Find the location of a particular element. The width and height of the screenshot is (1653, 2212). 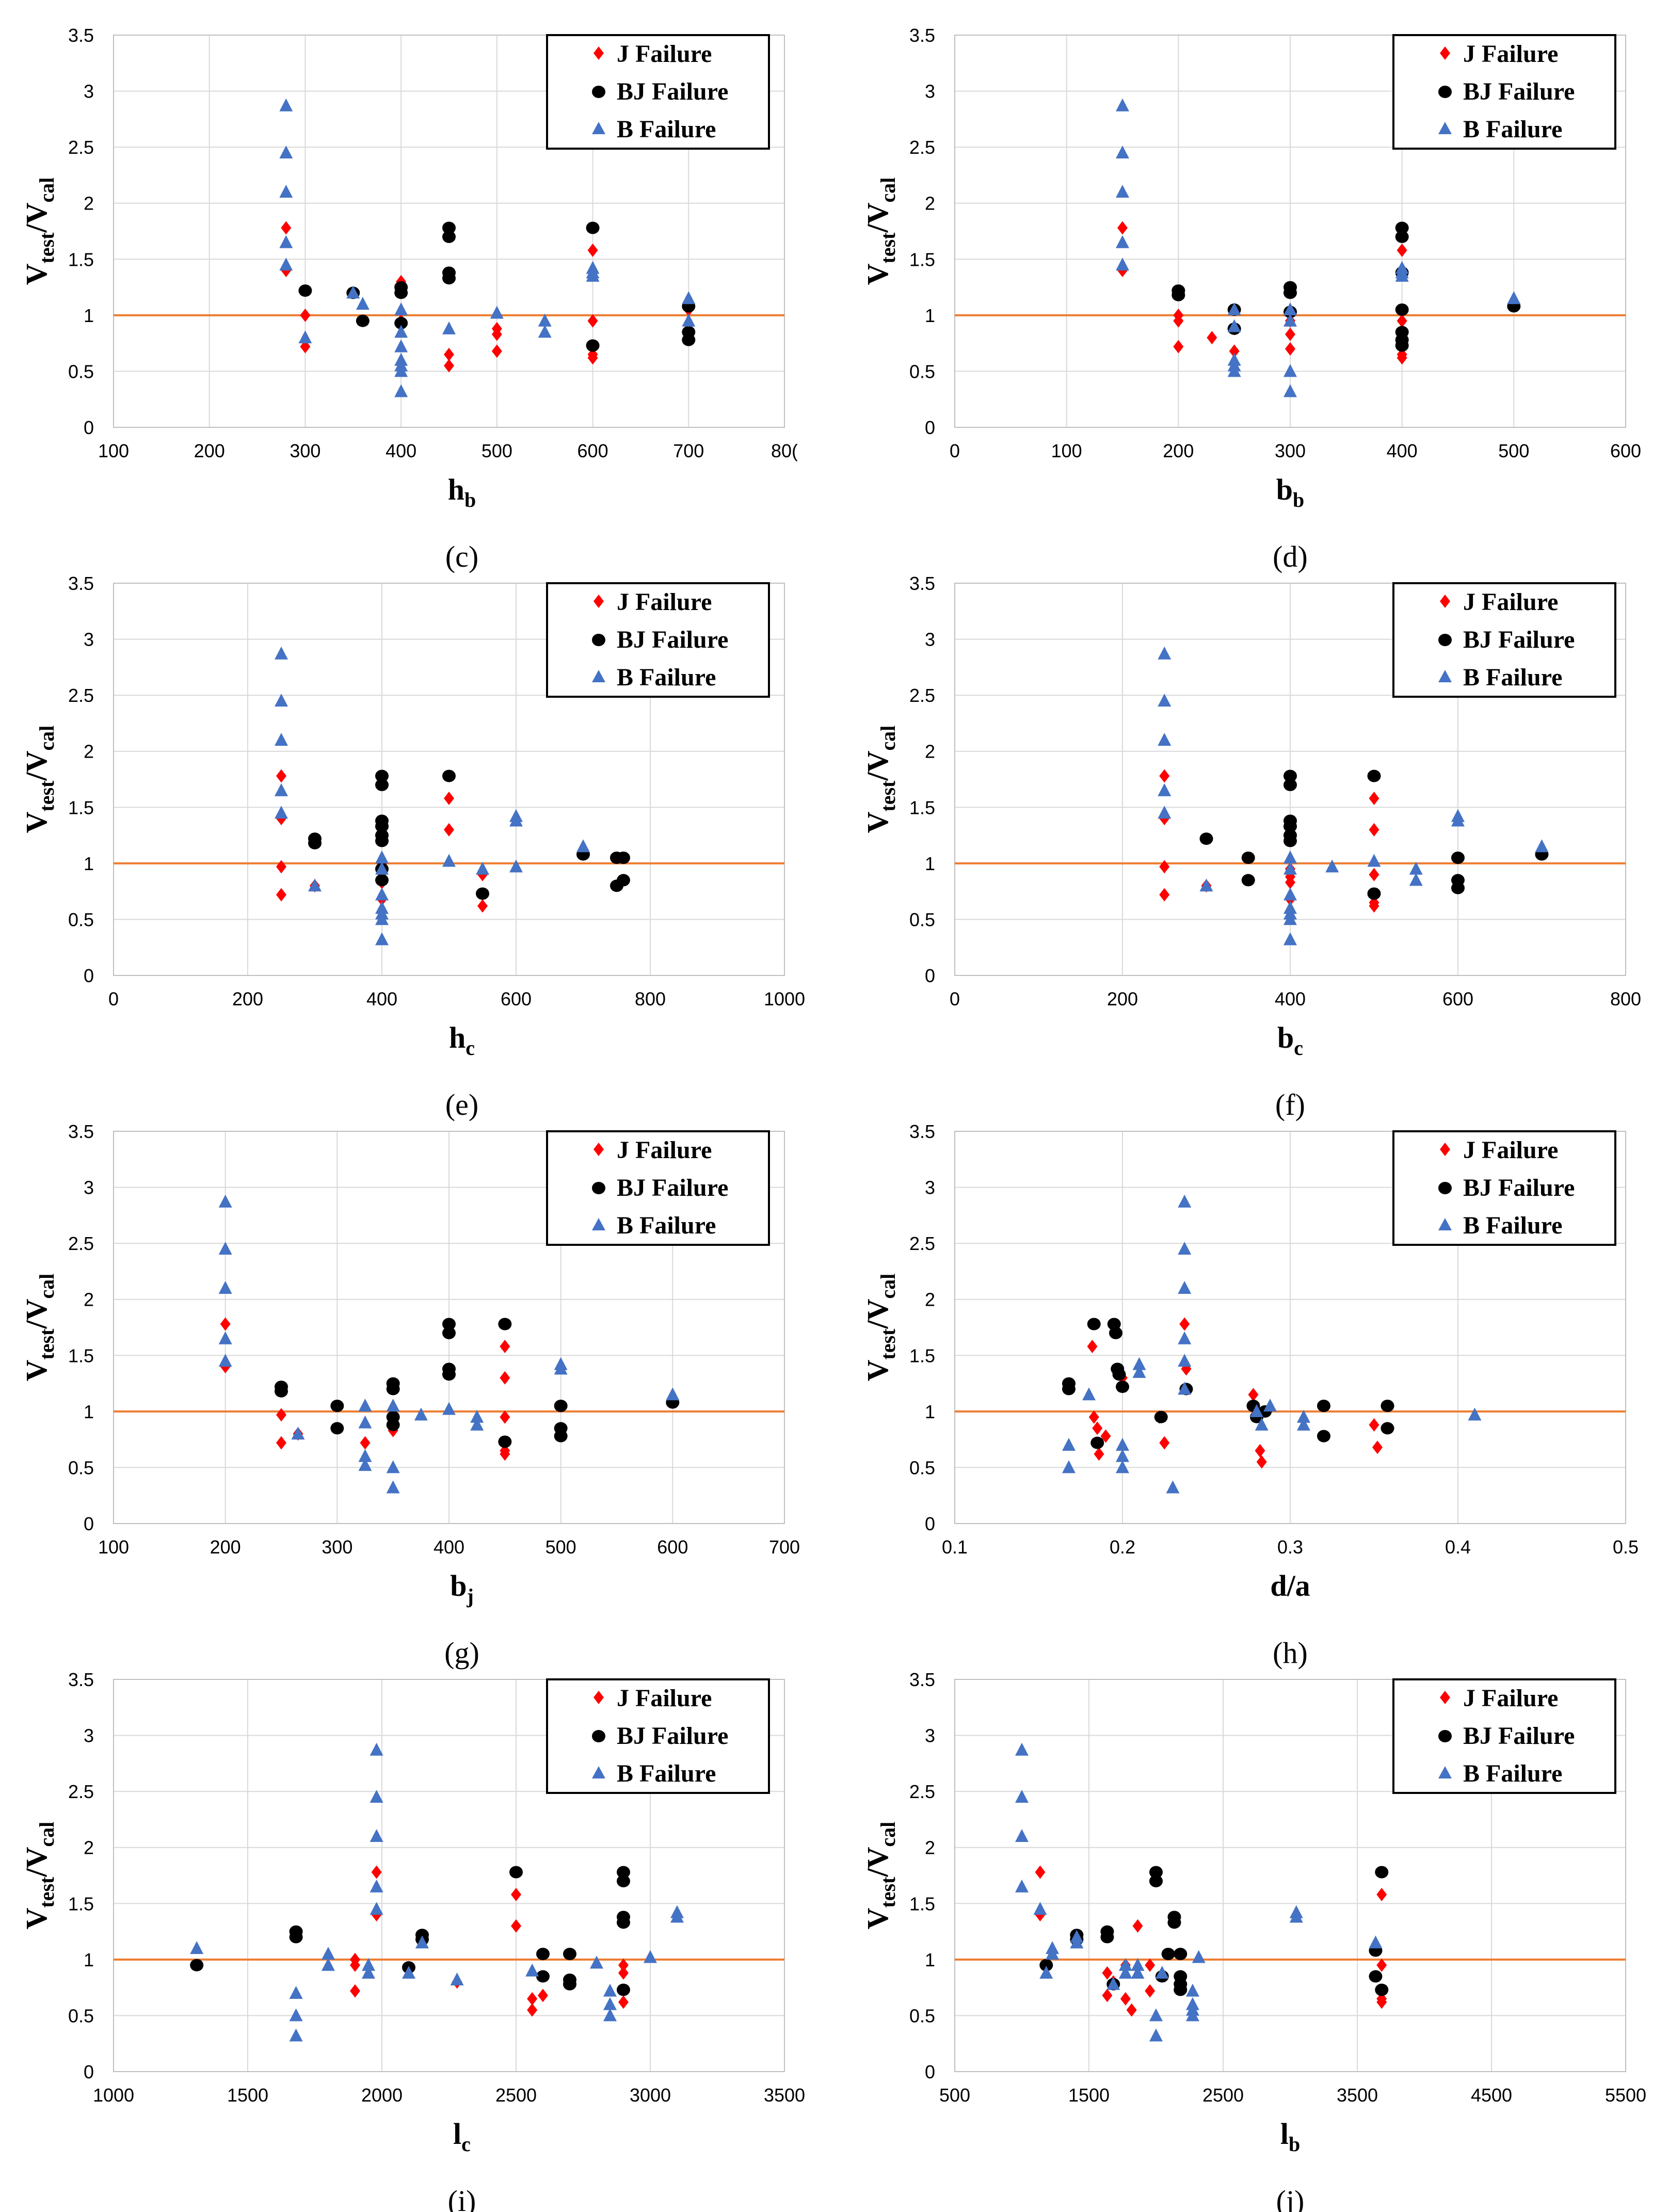

x-tick-label: 1500 is located at coordinates (1089, 2095).